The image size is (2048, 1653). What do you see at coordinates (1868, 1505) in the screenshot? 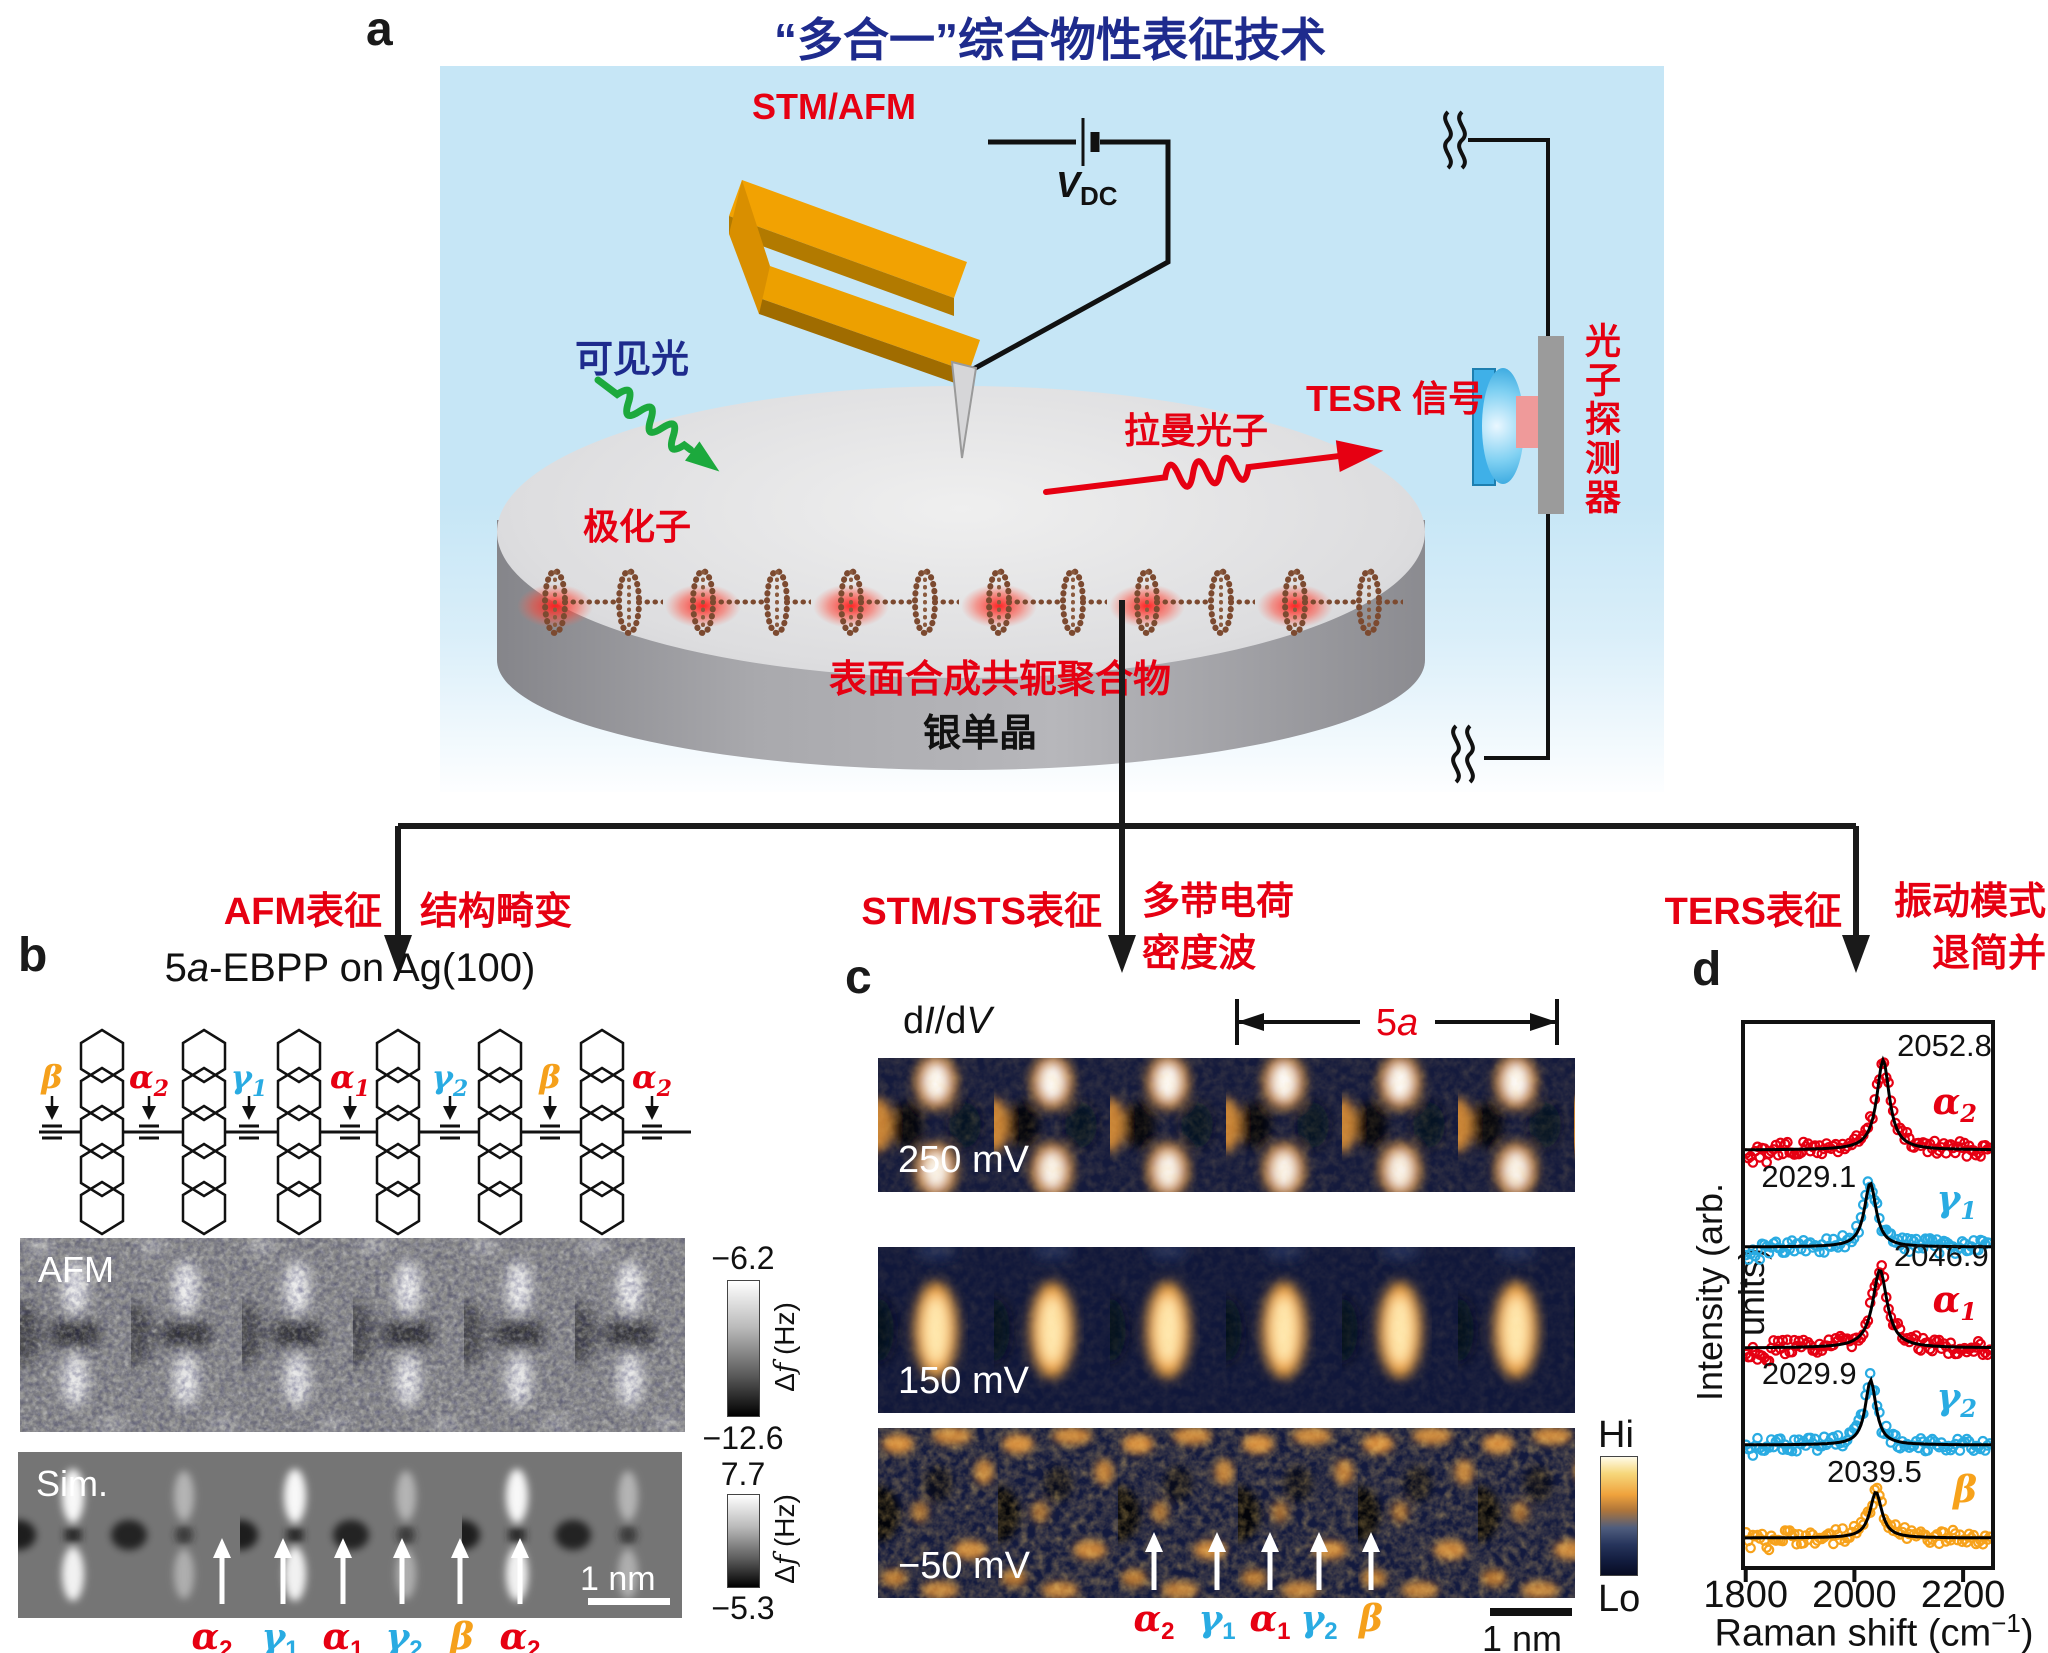
I see `spectrum-β: 2039.5 β` at bounding box center [1868, 1505].